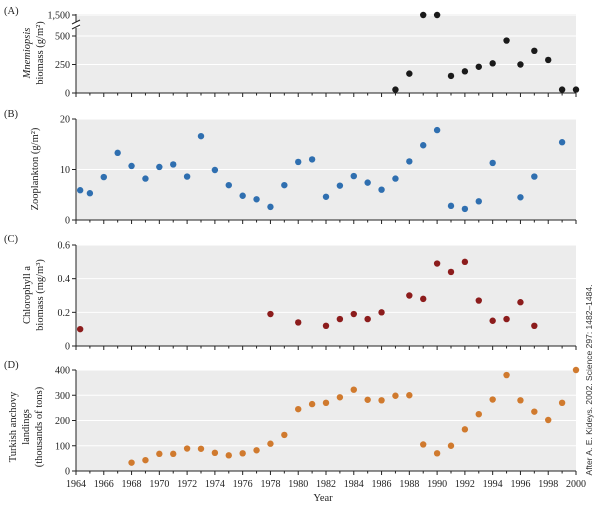 The image size is (600, 508). What do you see at coordinates (354, 484) in the screenshot?
I see `x-tick-label: 1984` at bounding box center [354, 484].